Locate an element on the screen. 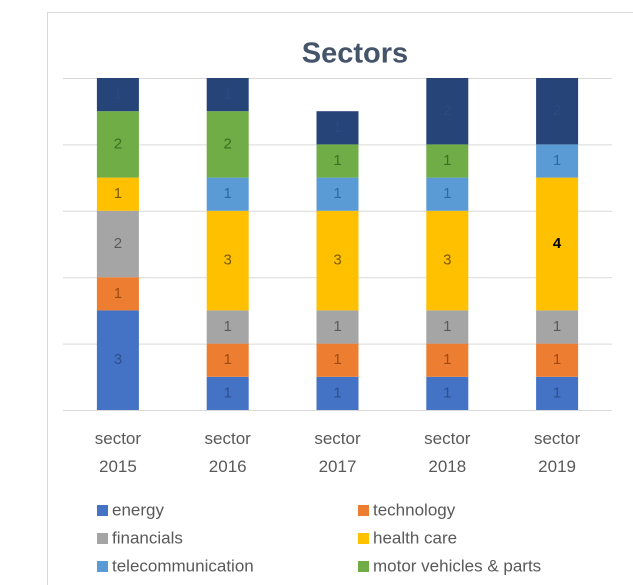  legend-label: motor vehicles & parts is located at coordinates (457, 565).